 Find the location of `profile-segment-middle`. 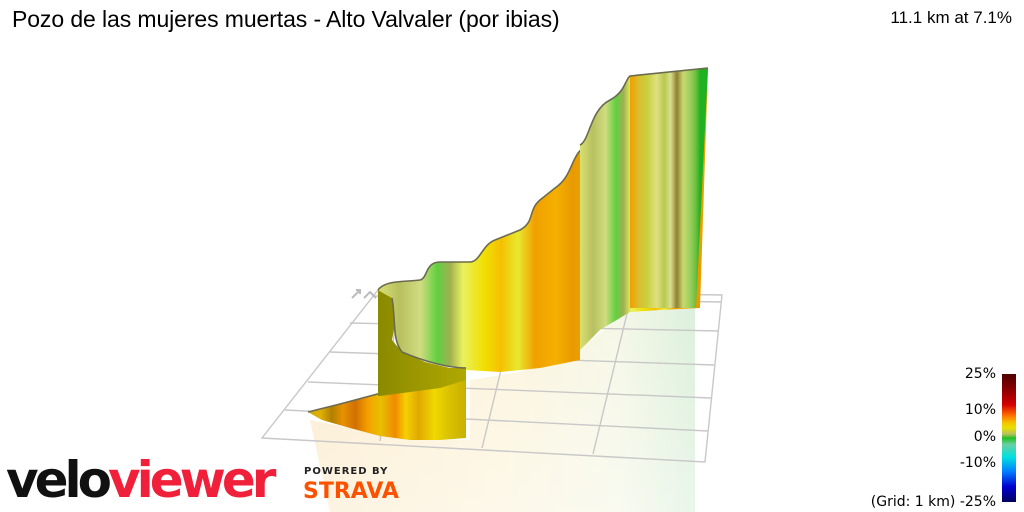

profile-segment-middle is located at coordinates (484, 258).